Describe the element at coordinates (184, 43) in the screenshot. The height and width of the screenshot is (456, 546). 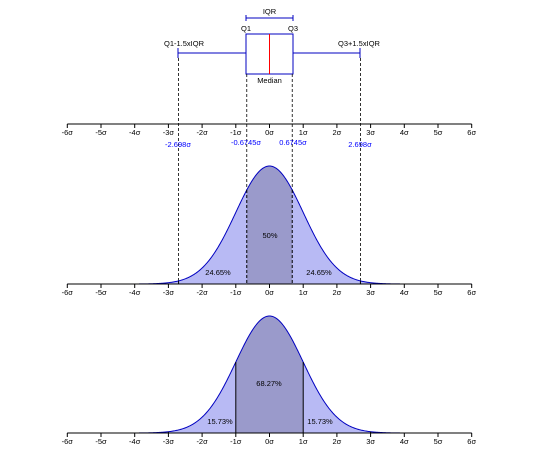
I see `lower-whisker-label: Q1-1.5xIQR` at that location.